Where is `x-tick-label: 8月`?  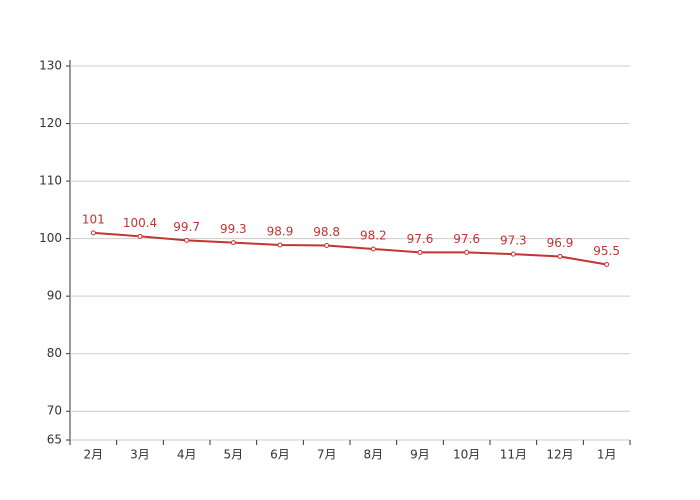 x-tick-label: 8月 is located at coordinates (374, 455).